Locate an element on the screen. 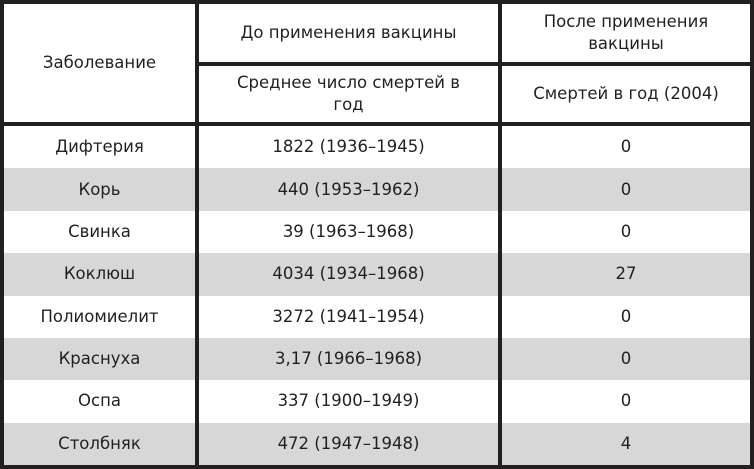 The height and width of the screenshot is (469, 754). cell-disease: Оспа is located at coordinates (99, 401).